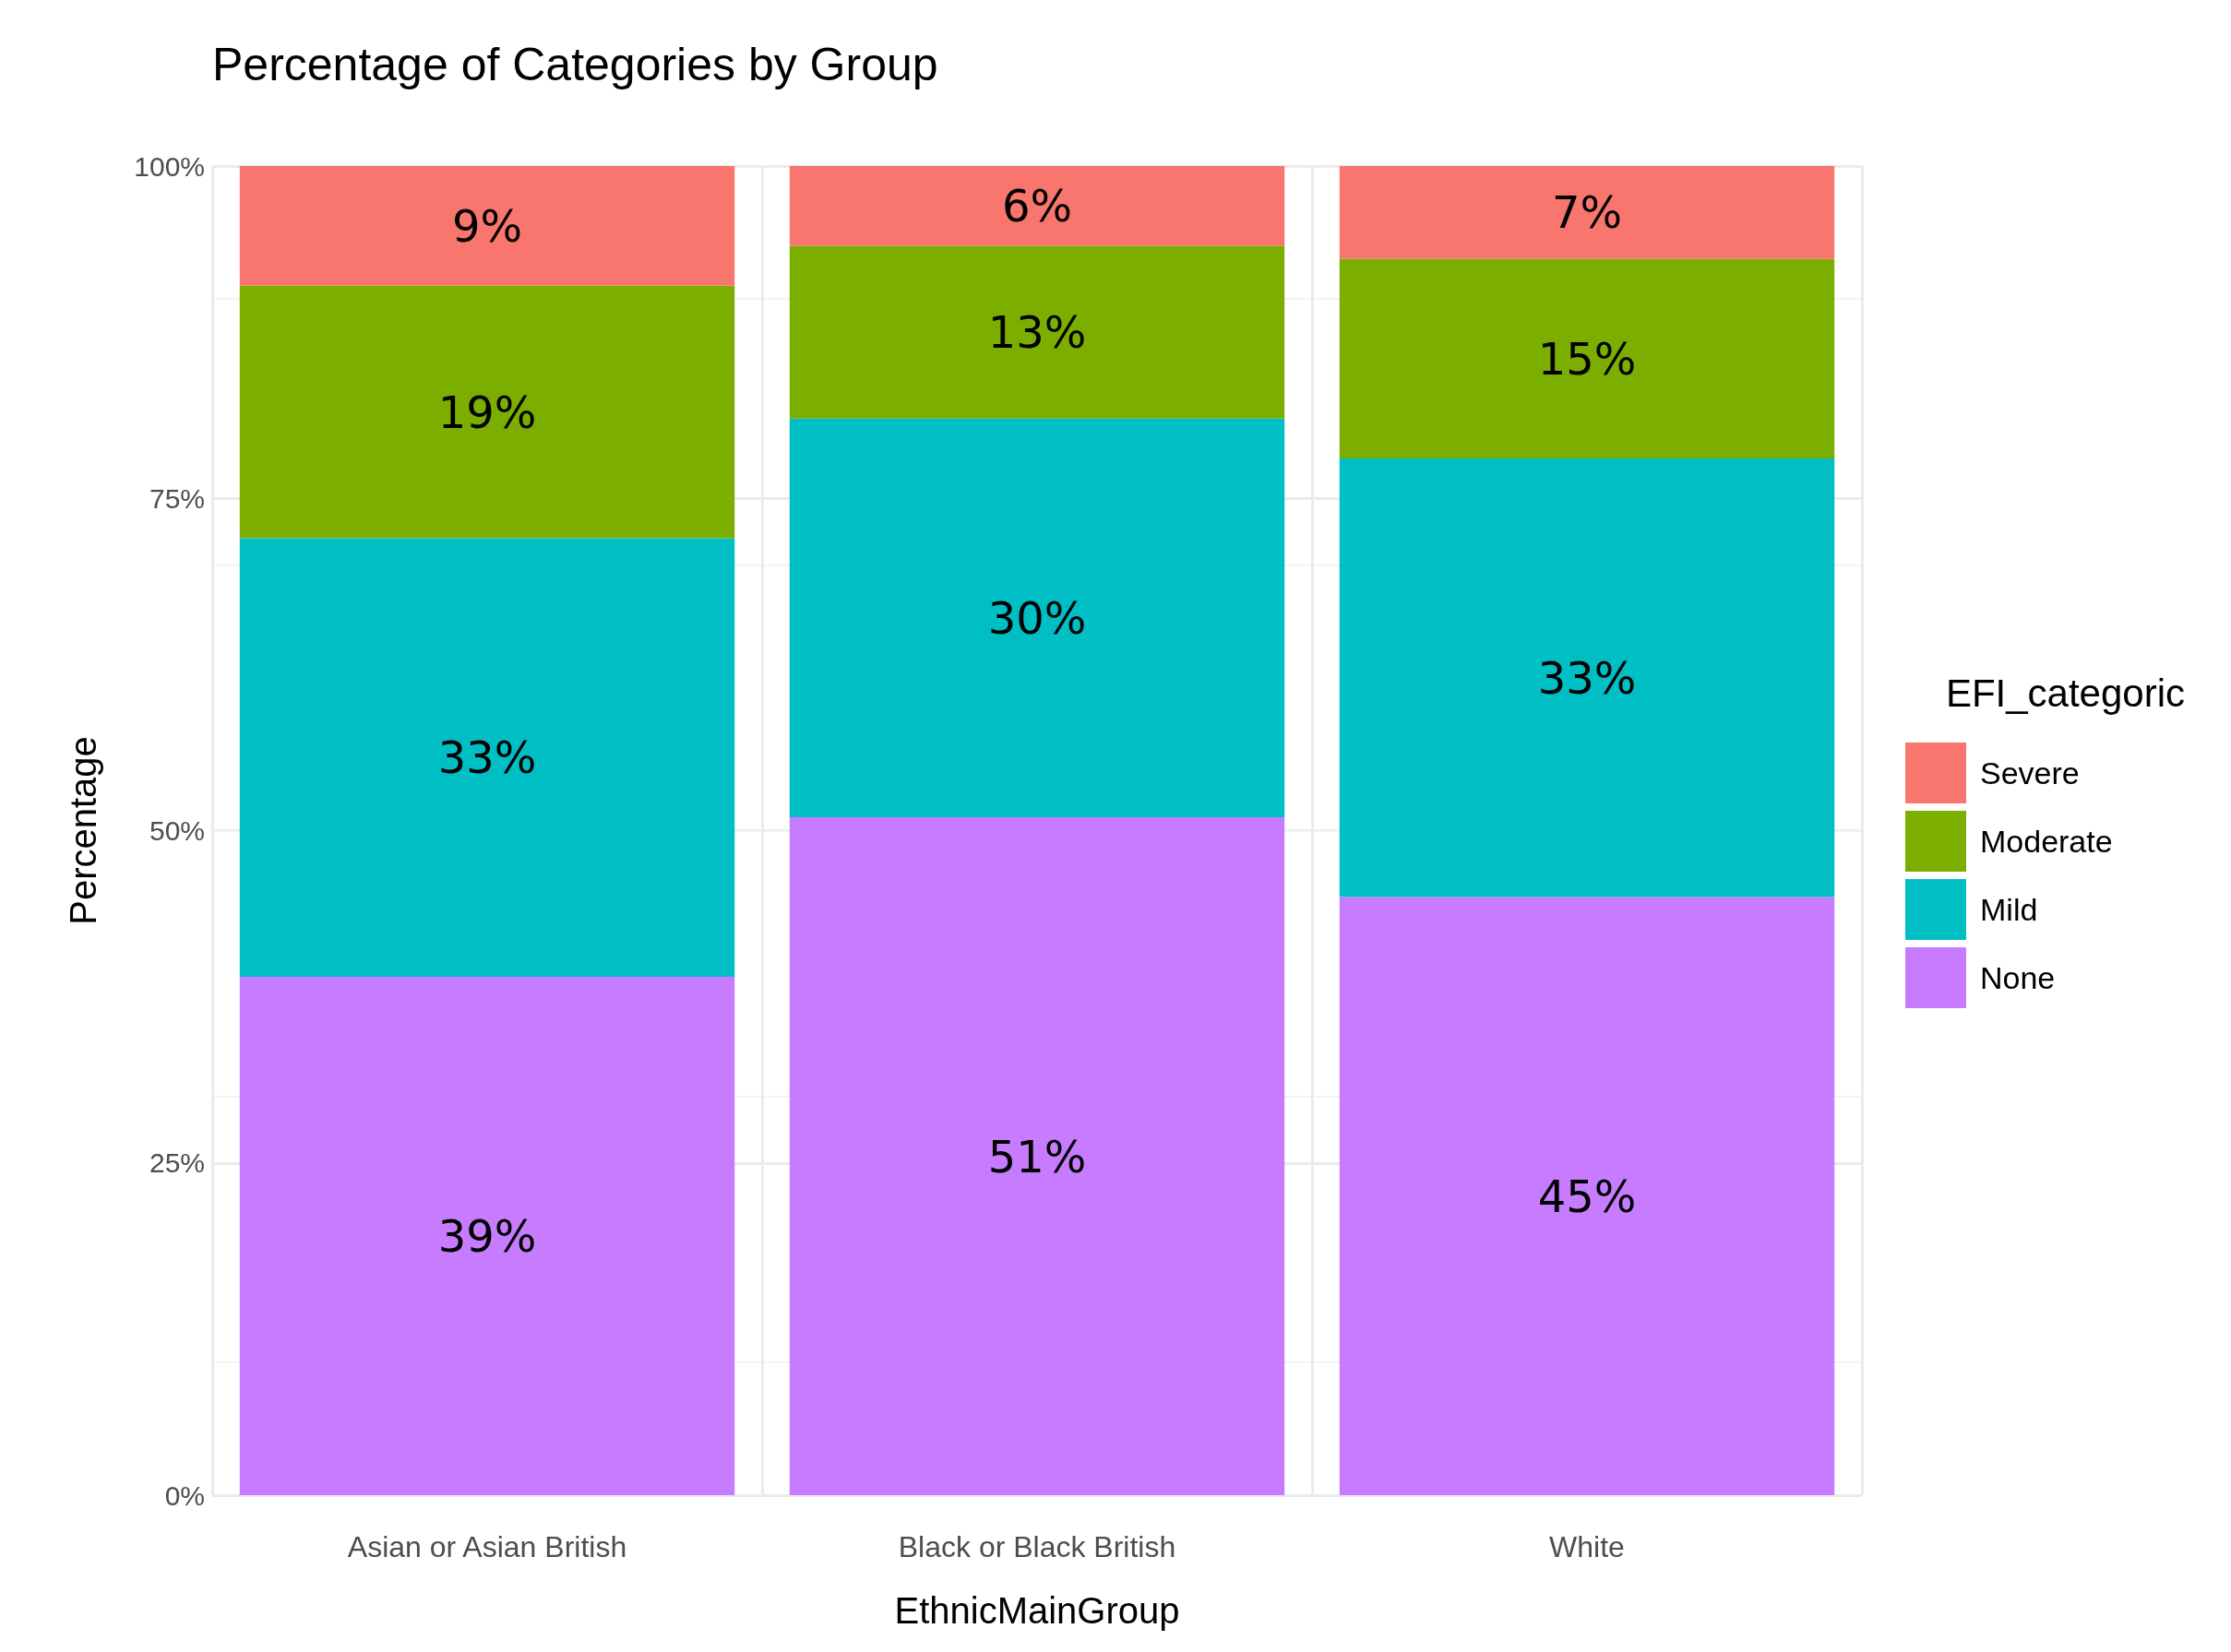 This screenshot has width=2231, height=1652. Describe the element at coordinates (177, 498) in the screenshot. I see `y-tick-label: 75%` at that location.